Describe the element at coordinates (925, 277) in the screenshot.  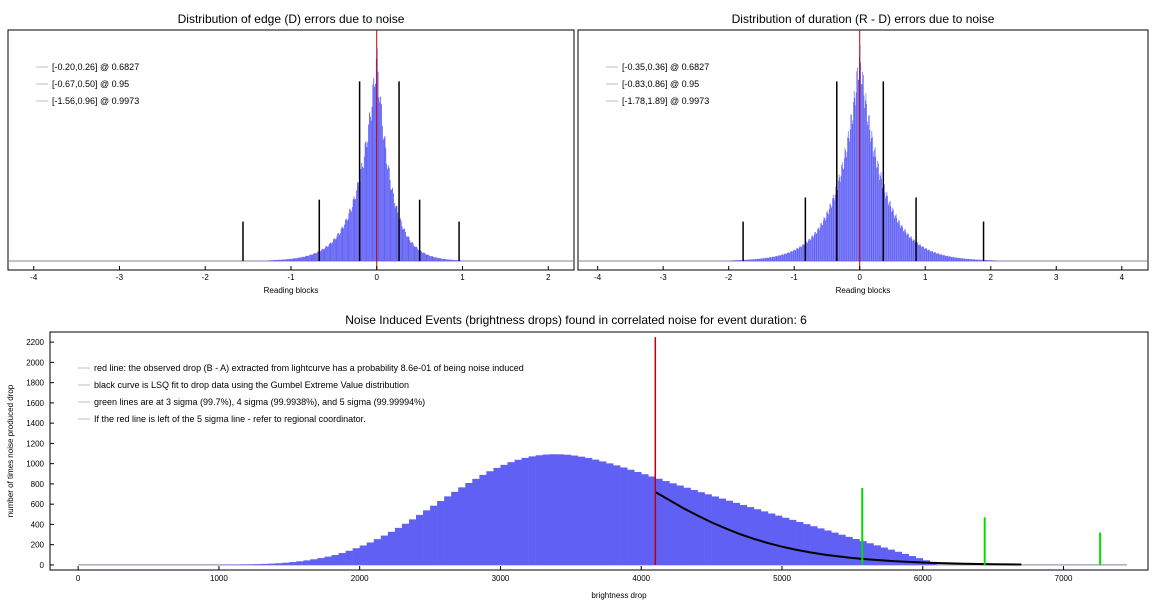
I see `chart2-x-tick-label: 1` at that location.